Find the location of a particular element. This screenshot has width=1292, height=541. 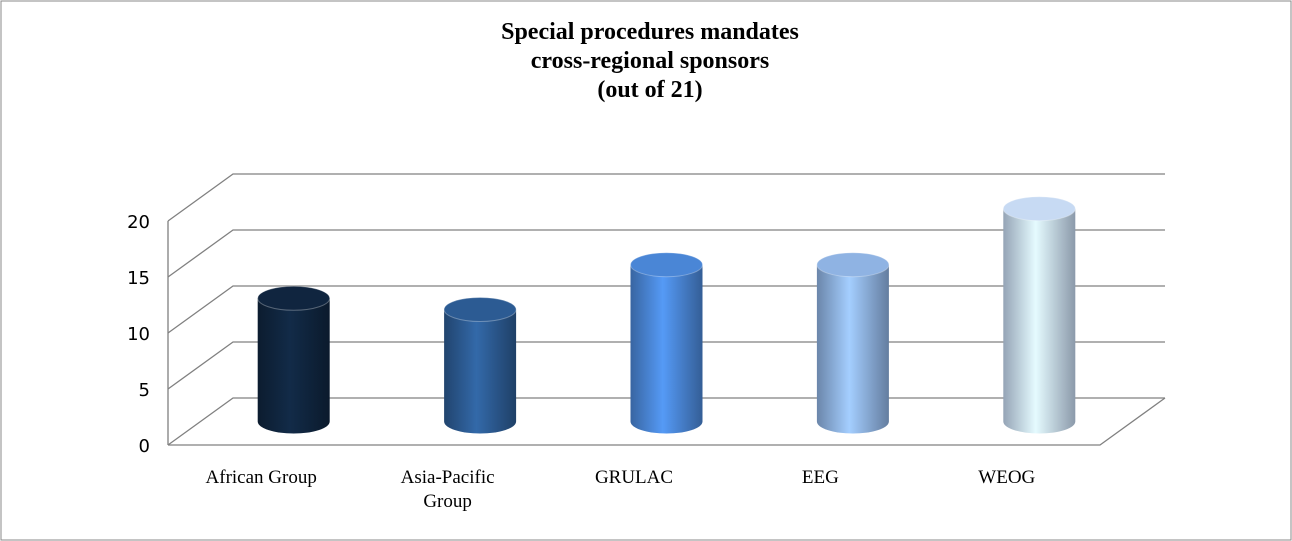

x-tick-label: GRULAC is located at coordinates (634, 477).